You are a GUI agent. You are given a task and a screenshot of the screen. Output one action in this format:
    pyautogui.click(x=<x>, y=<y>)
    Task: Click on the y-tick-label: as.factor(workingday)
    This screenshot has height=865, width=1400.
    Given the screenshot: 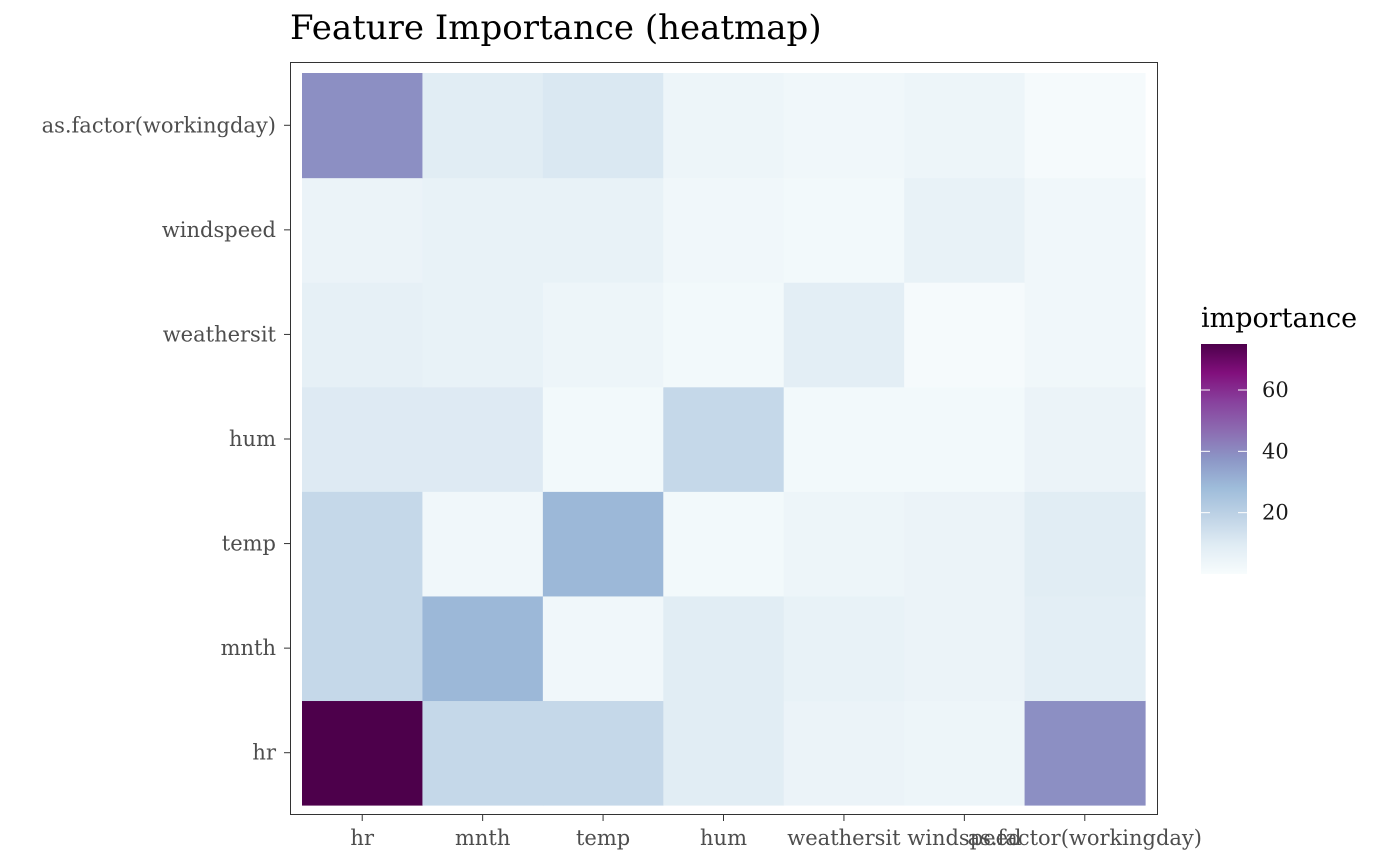 What is the action you would take?
    pyautogui.click(x=159, y=125)
    